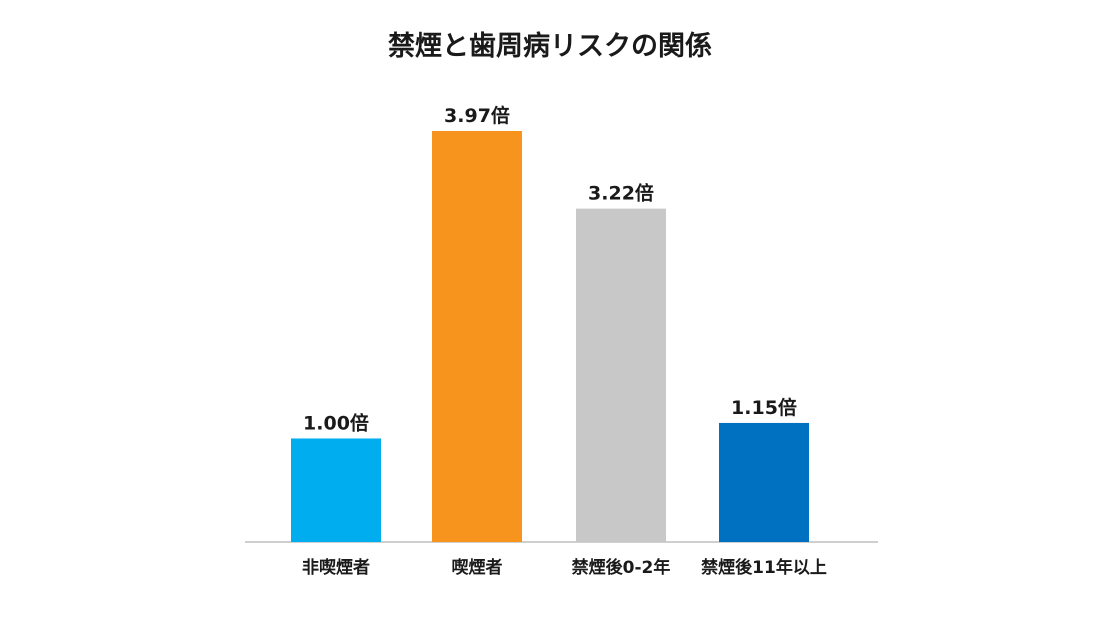  I want to click on category-label-3: 禁煙後0-2年, so click(621, 567).